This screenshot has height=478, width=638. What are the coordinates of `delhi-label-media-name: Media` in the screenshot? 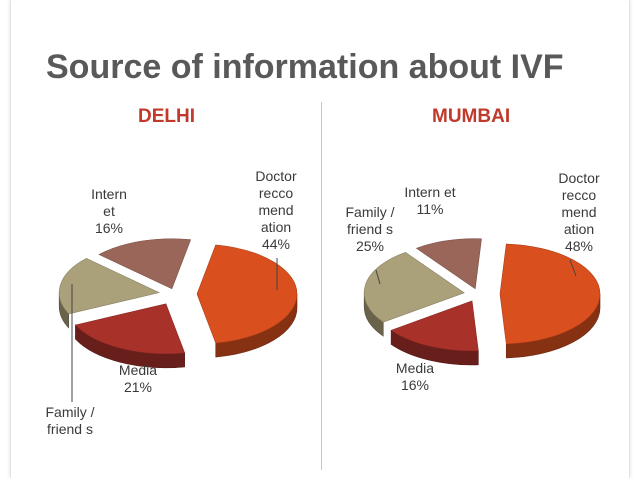 It's located at (138, 370).